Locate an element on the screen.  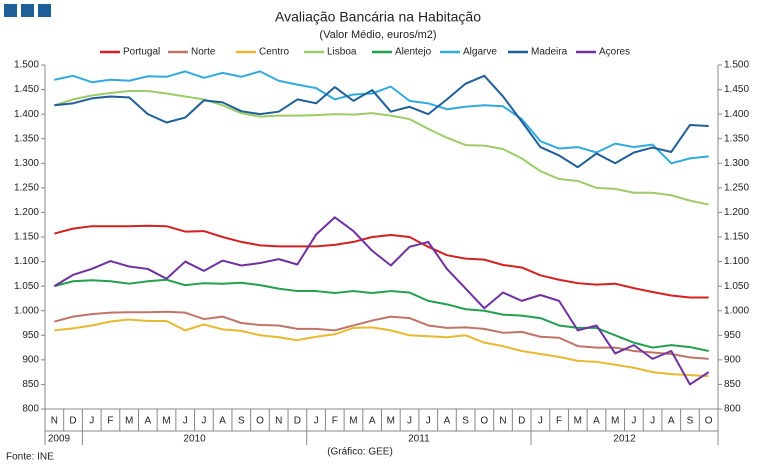
legend-label: Centro is located at coordinates (274, 52).